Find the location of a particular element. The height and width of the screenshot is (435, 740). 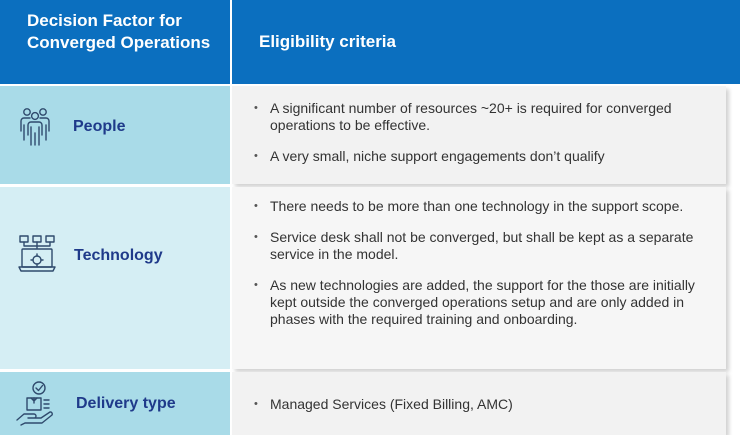

factor-cell: People is located at coordinates (116, 135).